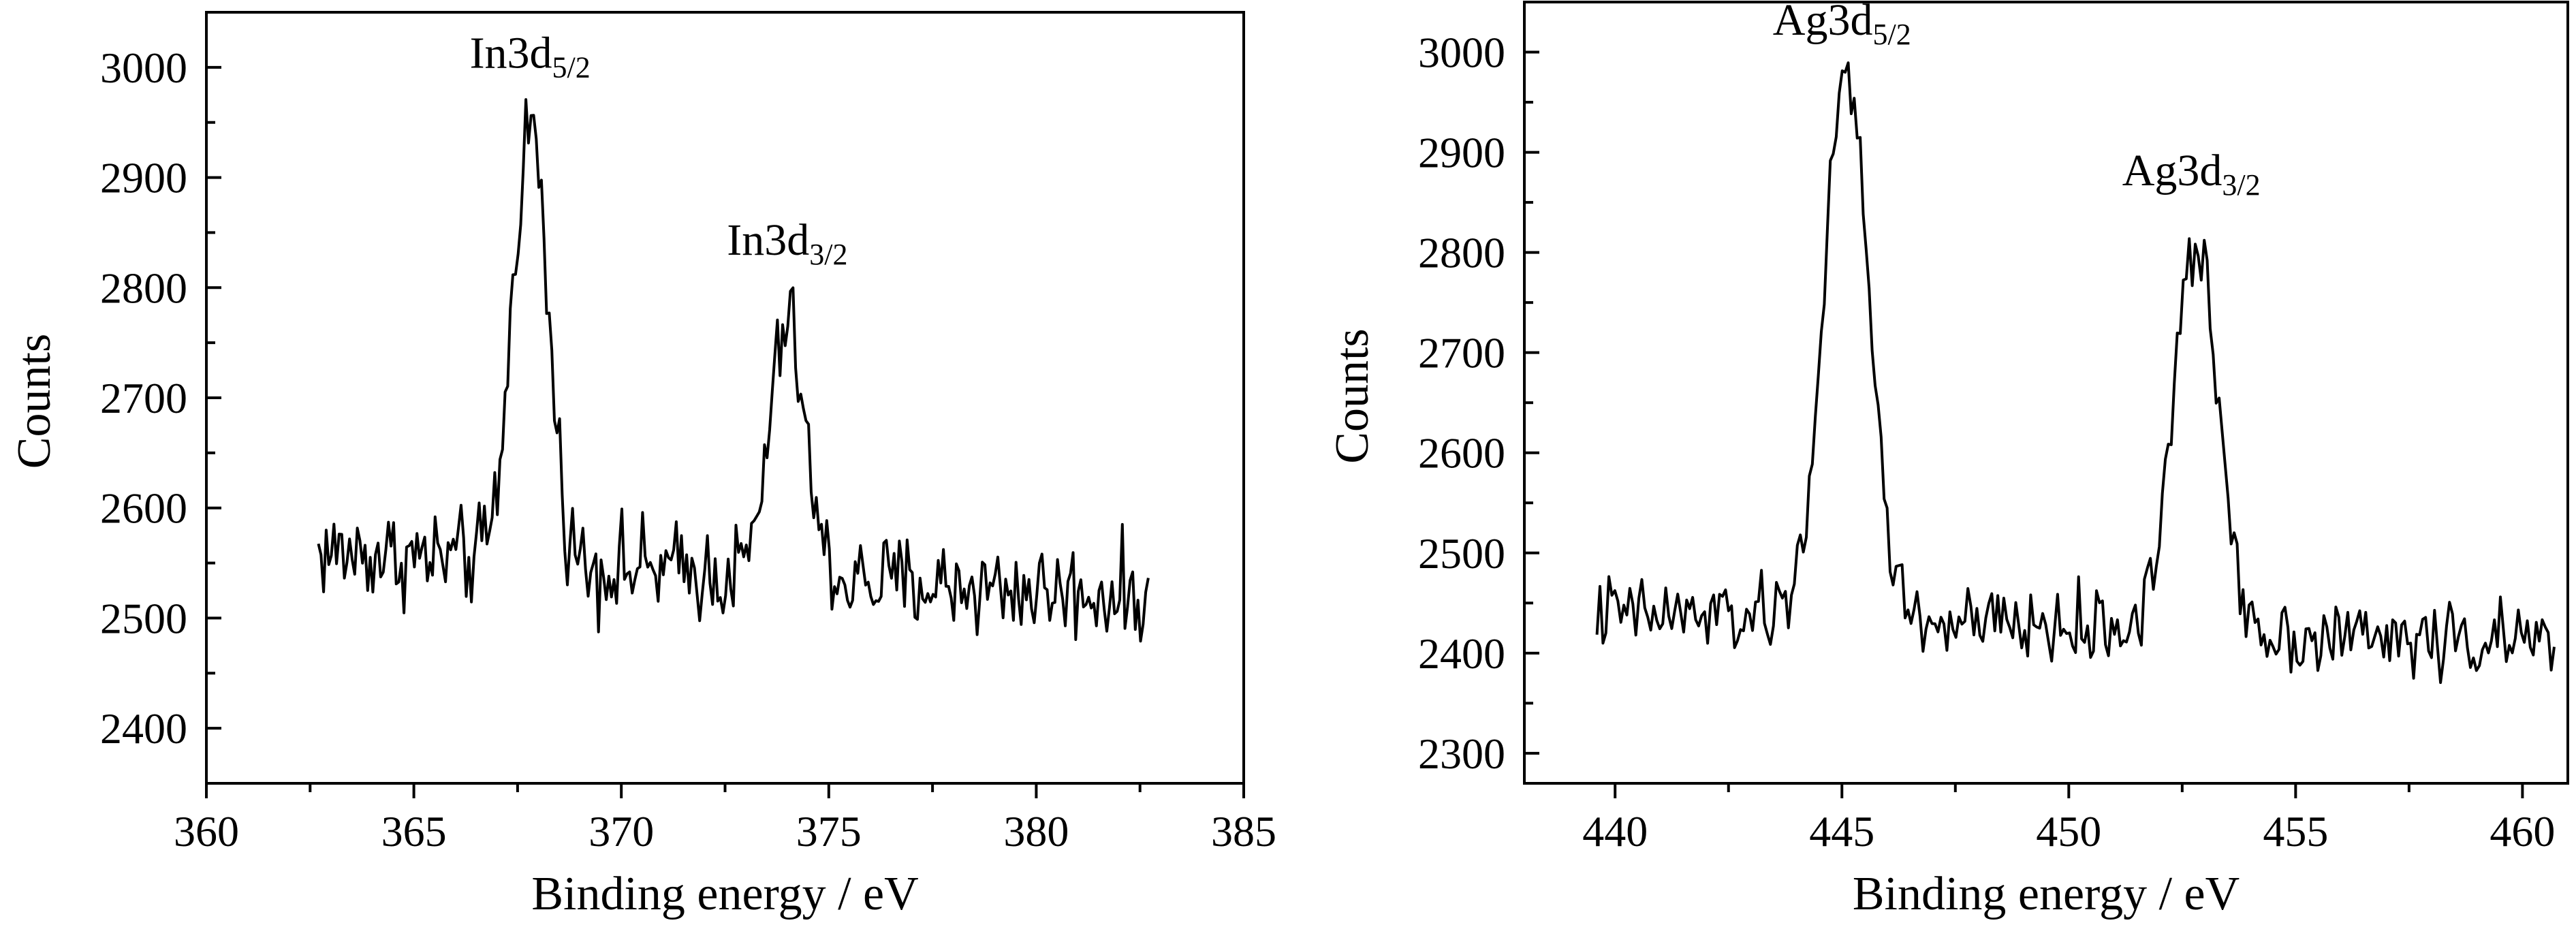 This screenshot has width=2576, height=925. Describe the element at coordinates (206, 832) in the screenshot. I see `x-tick-label: 360` at that location.